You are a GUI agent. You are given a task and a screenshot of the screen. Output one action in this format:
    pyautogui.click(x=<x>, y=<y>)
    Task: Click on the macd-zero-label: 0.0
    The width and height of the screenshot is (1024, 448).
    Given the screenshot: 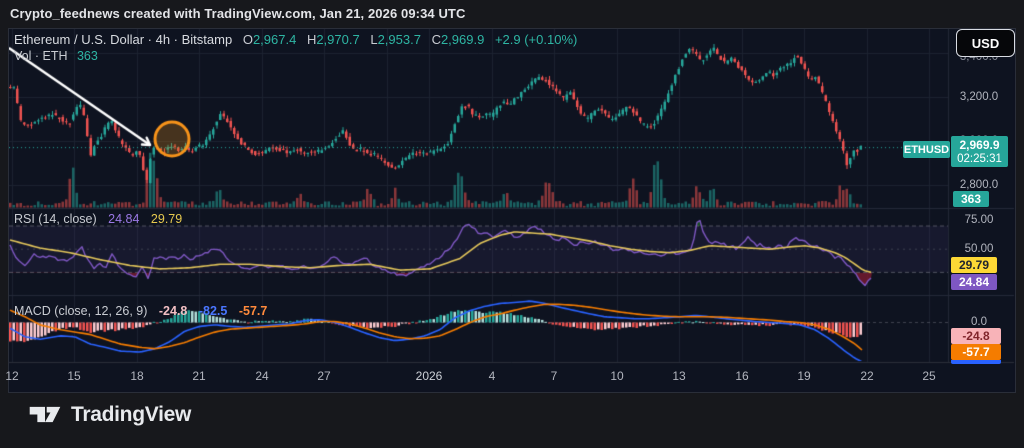 What is the action you would take?
    pyautogui.click(x=979, y=322)
    